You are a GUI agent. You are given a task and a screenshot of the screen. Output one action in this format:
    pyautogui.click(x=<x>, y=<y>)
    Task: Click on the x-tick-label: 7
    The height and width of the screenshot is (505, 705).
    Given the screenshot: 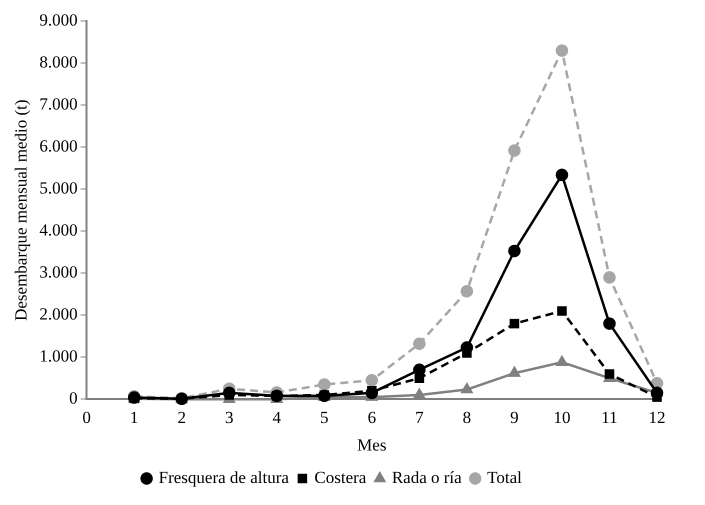 What is the action you would take?
    pyautogui.click(x=419, y=417)
    